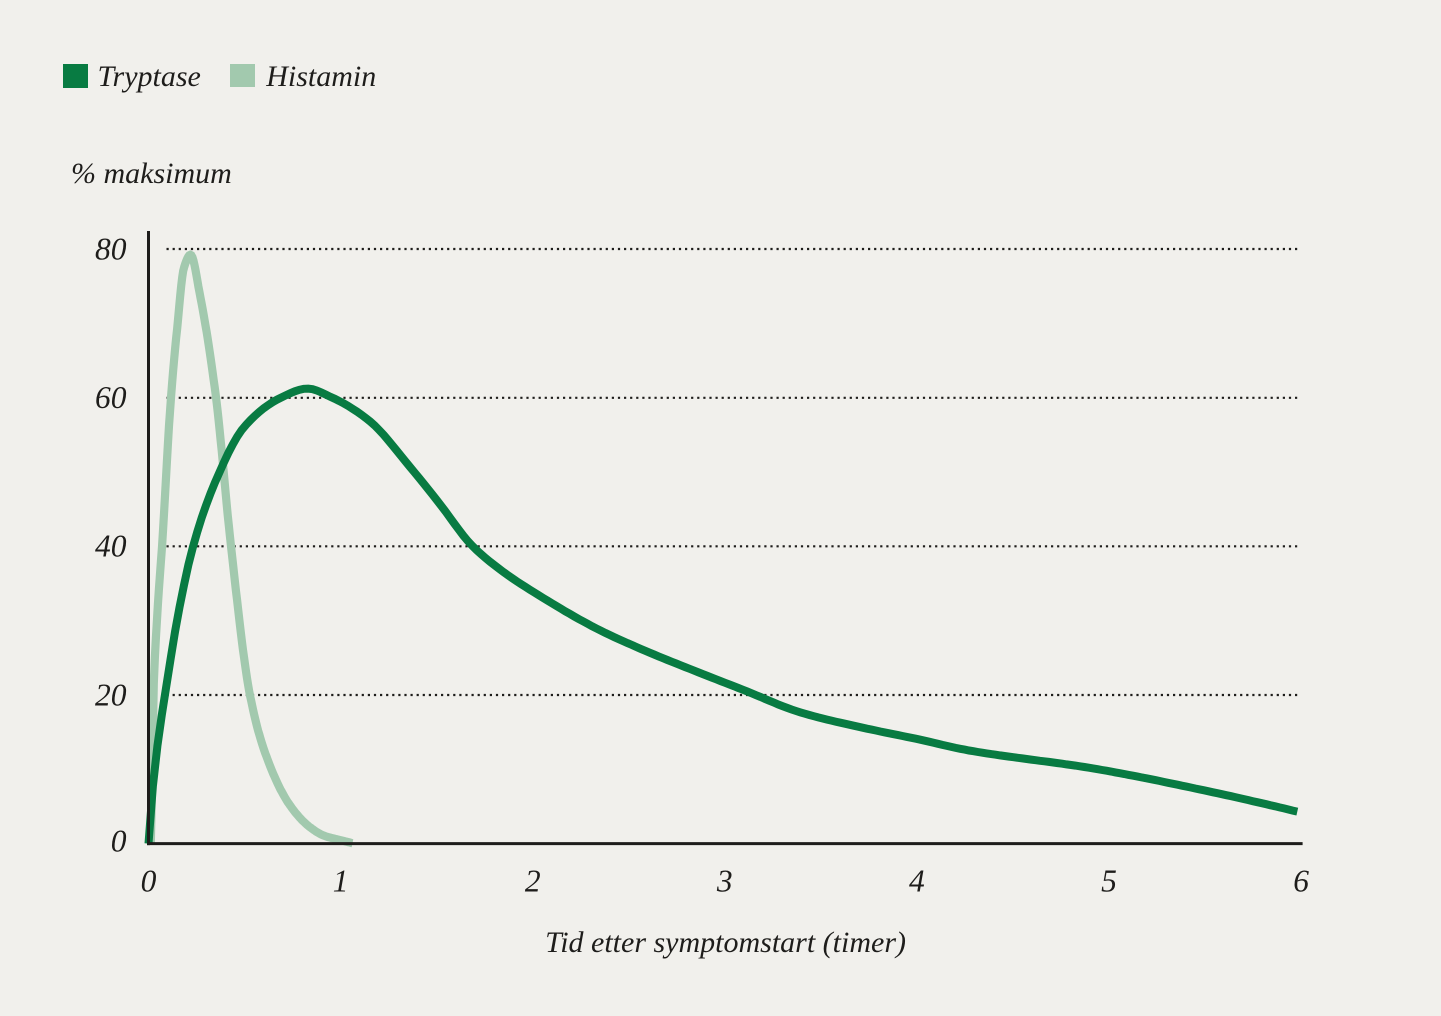 The width and height of the screenshot is (1441, 1016). Describe the element at coordinates (151, 173) in the screenshot. I see `svg-text: % maksimum` at that location.